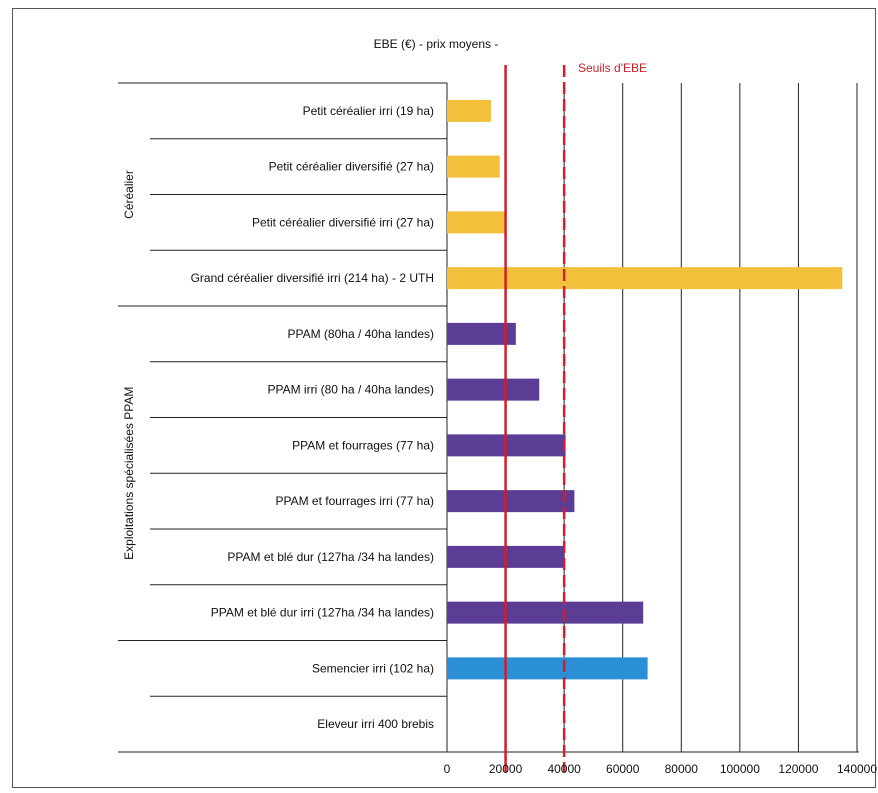 The height and width of the screenshot is (793, 878). I want to click on category-label: PPAM et fourrages (77 ha), so click(363, 445).